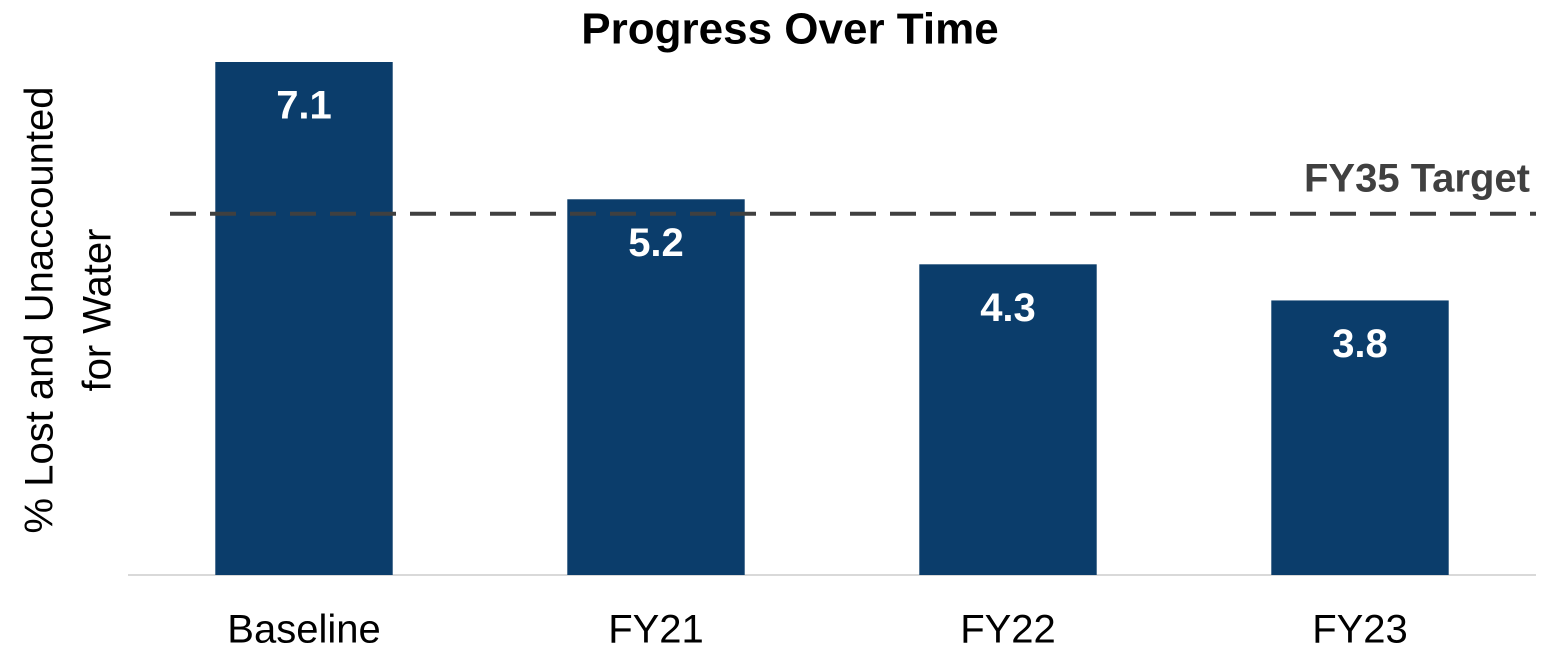 Image resolution: width=1544 pixels, height=653 pixels. What do you see at coordinates (40, 310) in the screenshot?
I see `y-axis-label: % Lost and Unaccounted` at bounding box center [40, 310].